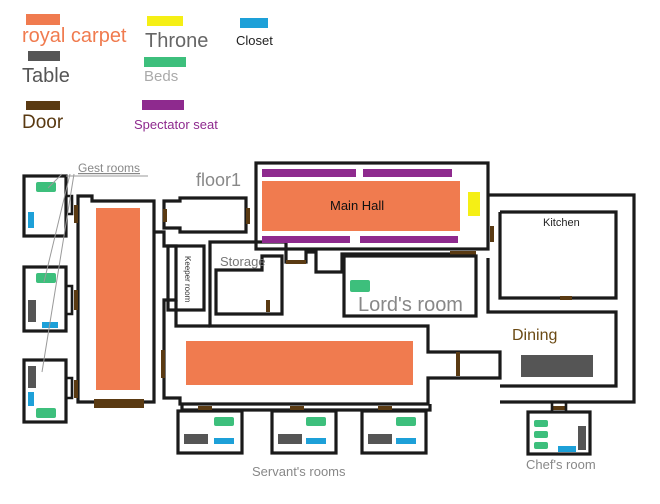 This screenshot has height=504, width=660. I want to click on storage-label: Storage, so click(243, 261).